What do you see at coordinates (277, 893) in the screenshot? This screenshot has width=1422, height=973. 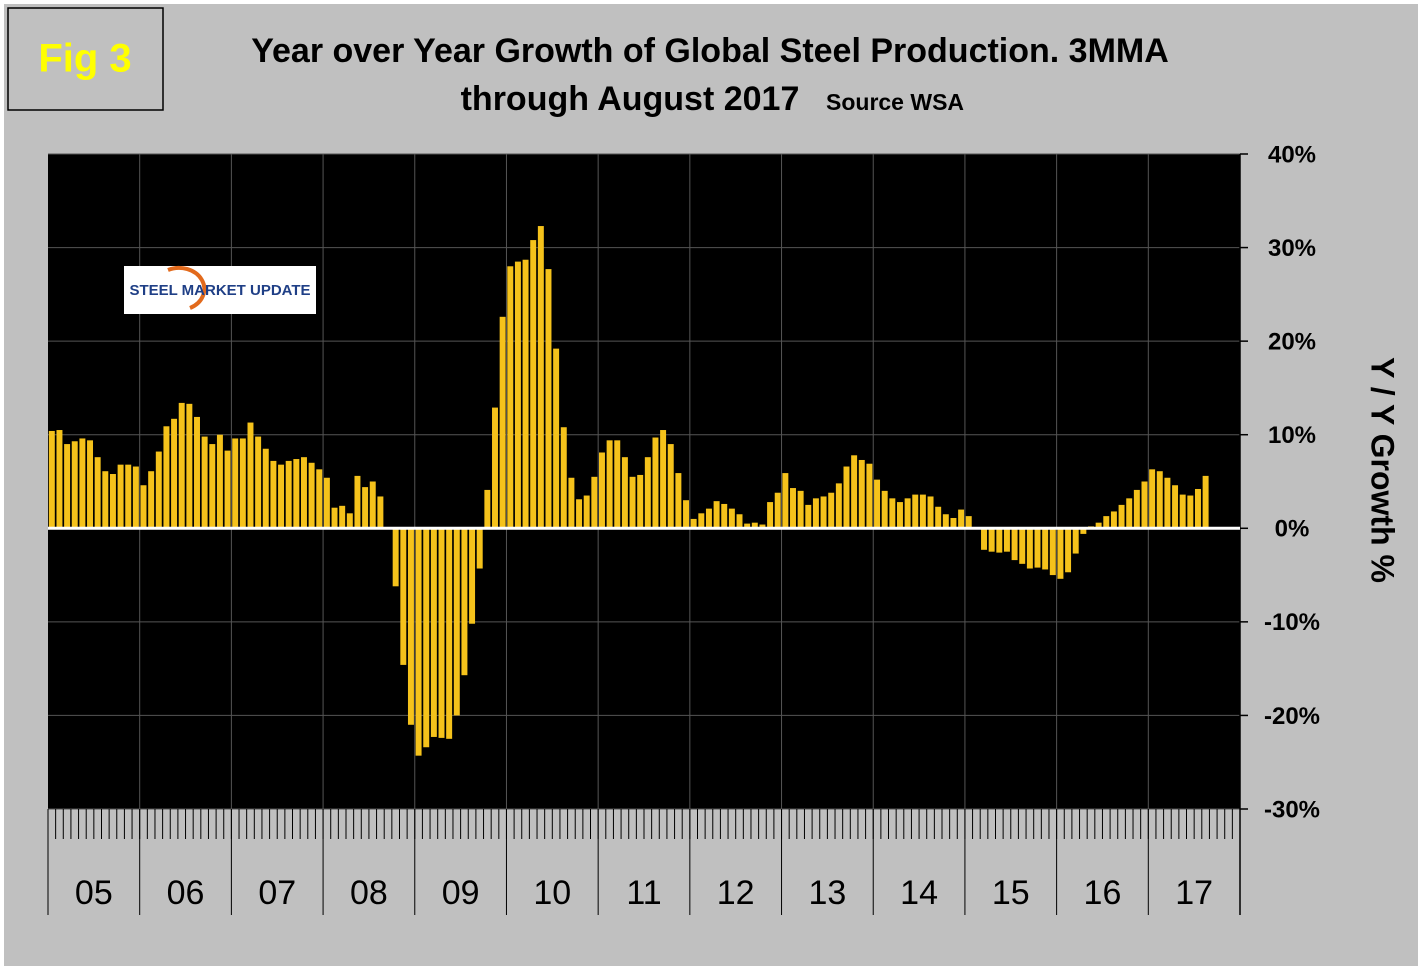 I see `x-group-label: 07` at bounding box center [277, 893].